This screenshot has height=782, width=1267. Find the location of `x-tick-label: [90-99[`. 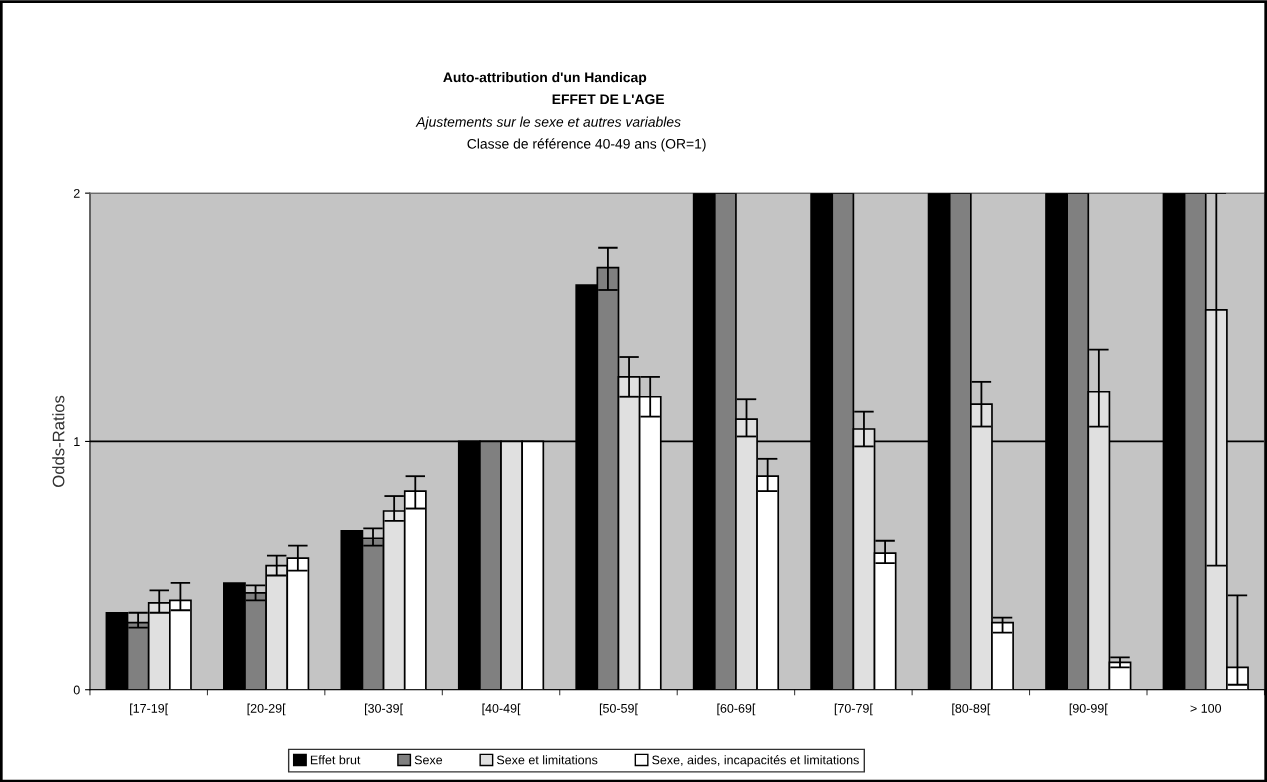

x-tick-label: [90-99[ is located at coordinates (1088, 709).